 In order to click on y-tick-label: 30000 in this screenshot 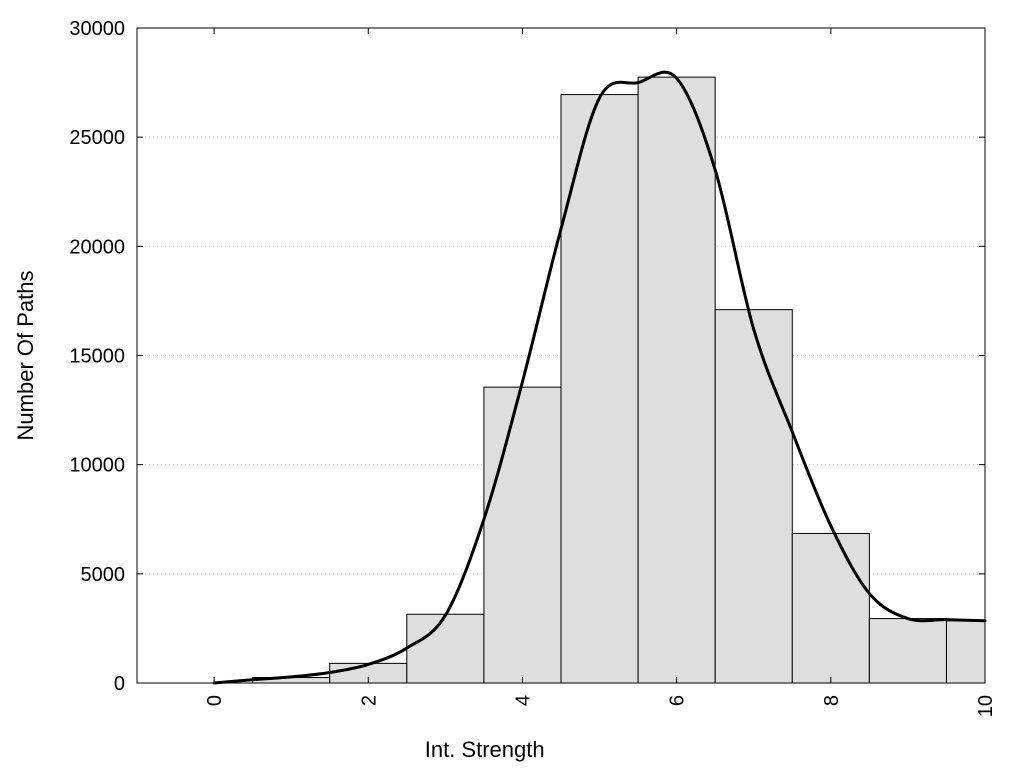, I will do `click(97, 29)`.